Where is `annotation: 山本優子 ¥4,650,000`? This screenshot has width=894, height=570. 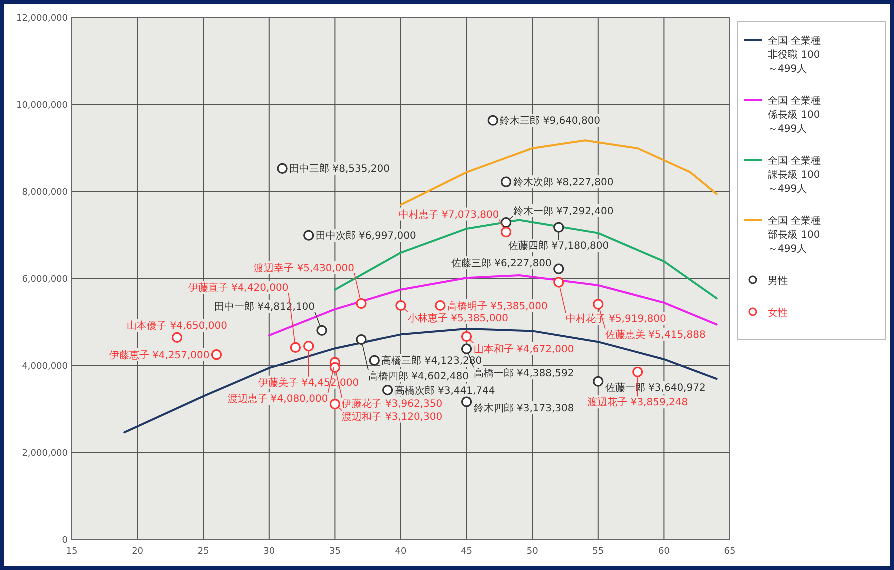 annotation: 山本優子 ¥4,650,000 is located at coordinates (177, 326).